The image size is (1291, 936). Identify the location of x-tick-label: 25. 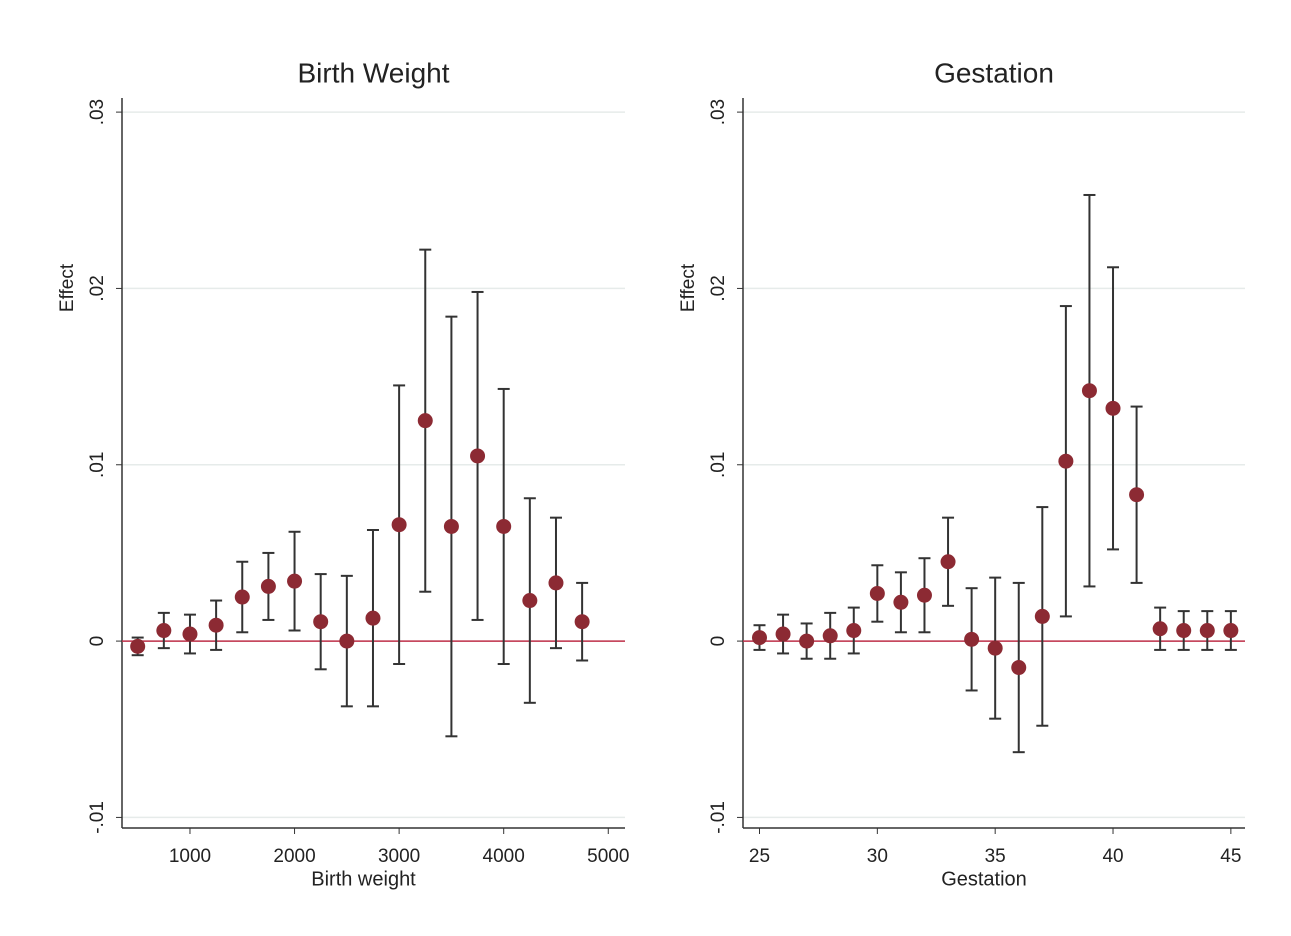
(759, 856).